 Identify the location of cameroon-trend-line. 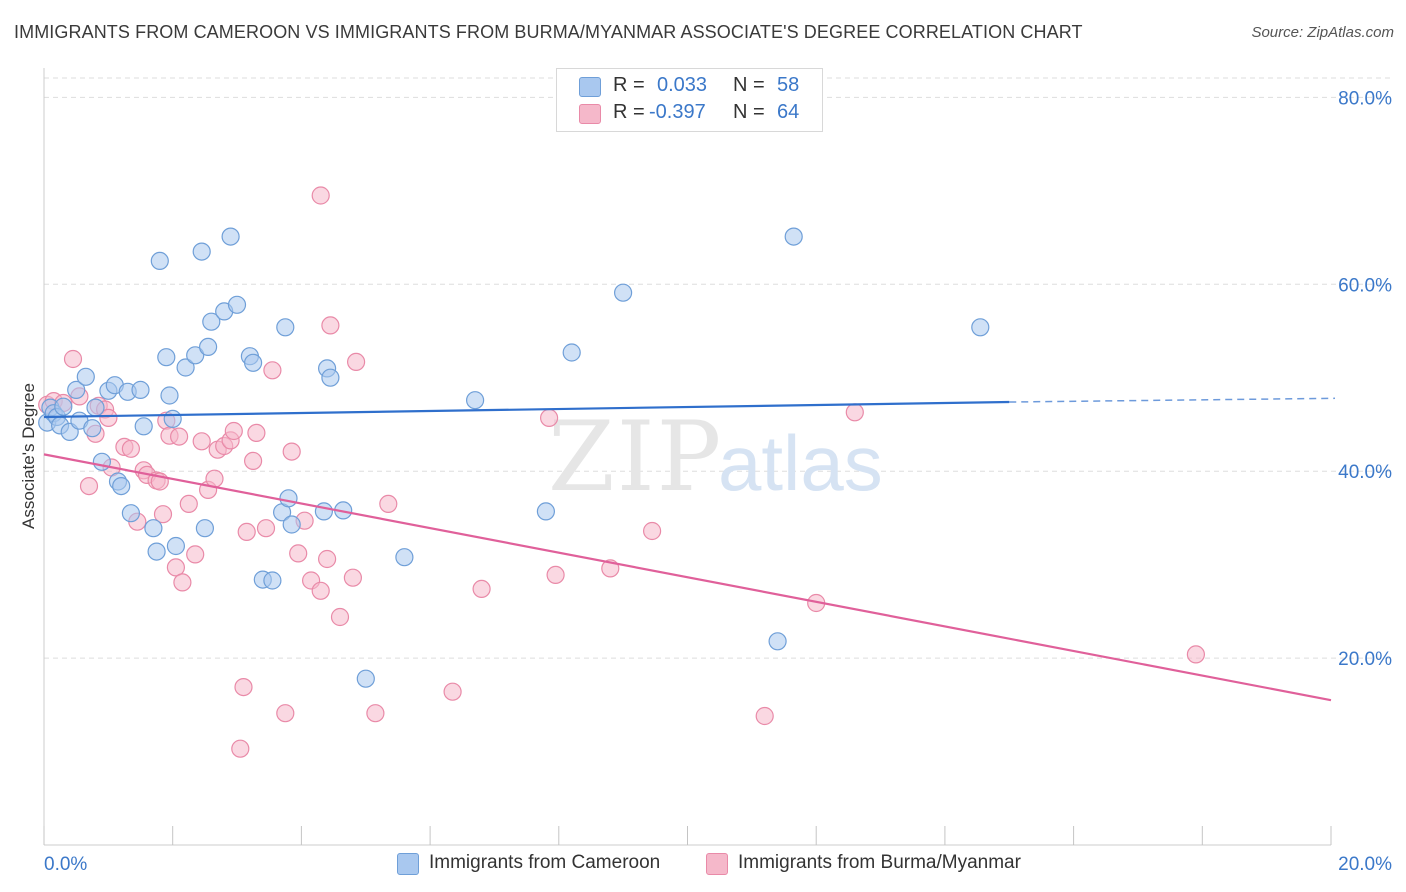
(526, 409).